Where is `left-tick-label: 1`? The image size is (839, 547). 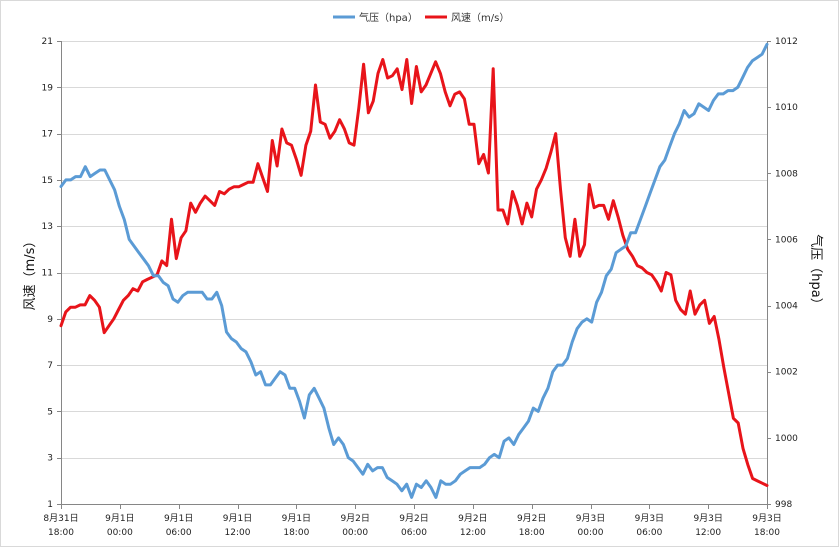
left-tick-label: 1 is located at coordinates (50, 505).